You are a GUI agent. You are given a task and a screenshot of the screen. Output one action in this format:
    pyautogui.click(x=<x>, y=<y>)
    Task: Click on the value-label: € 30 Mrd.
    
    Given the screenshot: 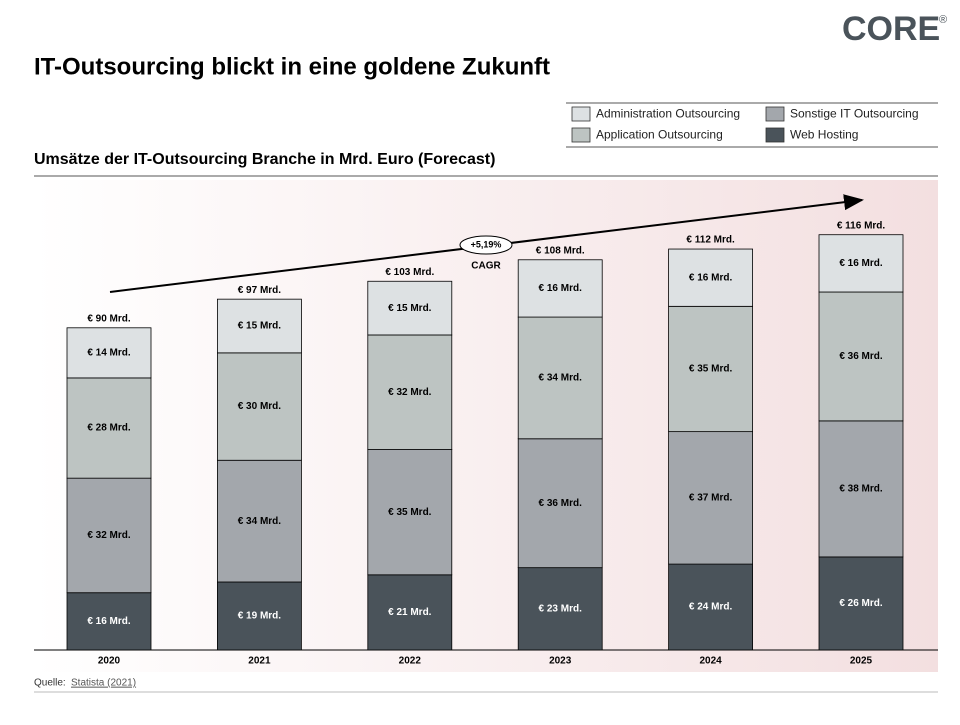 What is the action you would take?
    pyautogui.click(x=260, y=406)
    